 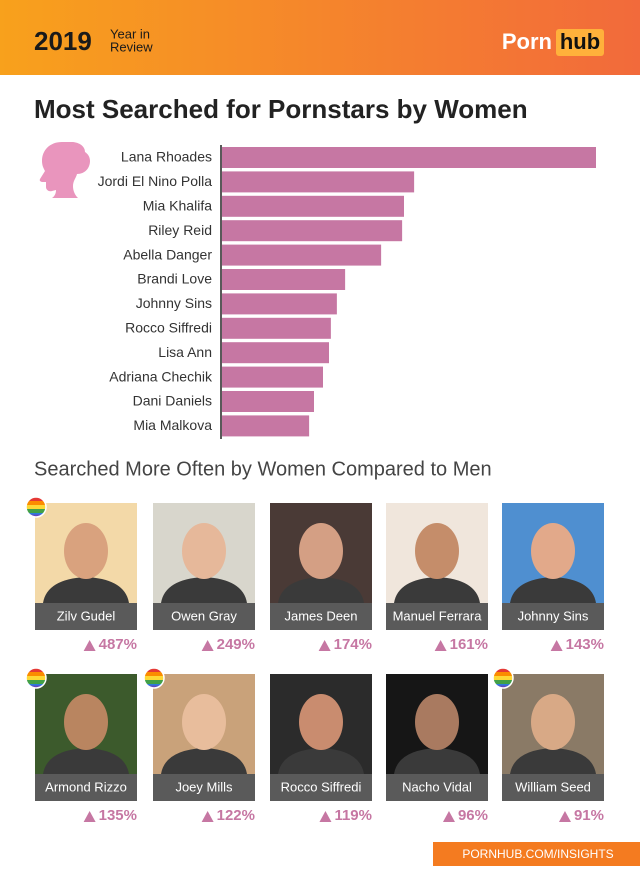 I want to click on name: Manuel Ferrara, so click(x=438, y=615).